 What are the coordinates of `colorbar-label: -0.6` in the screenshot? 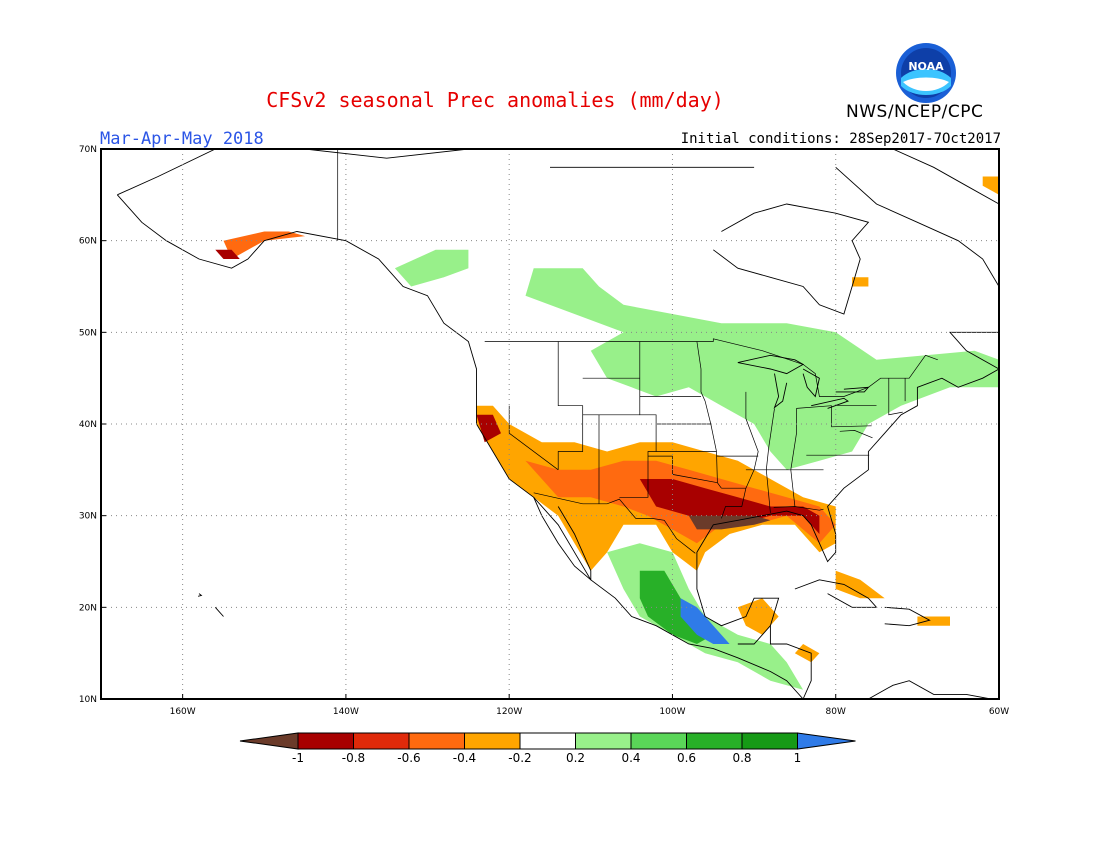 It's located at (408, 758).